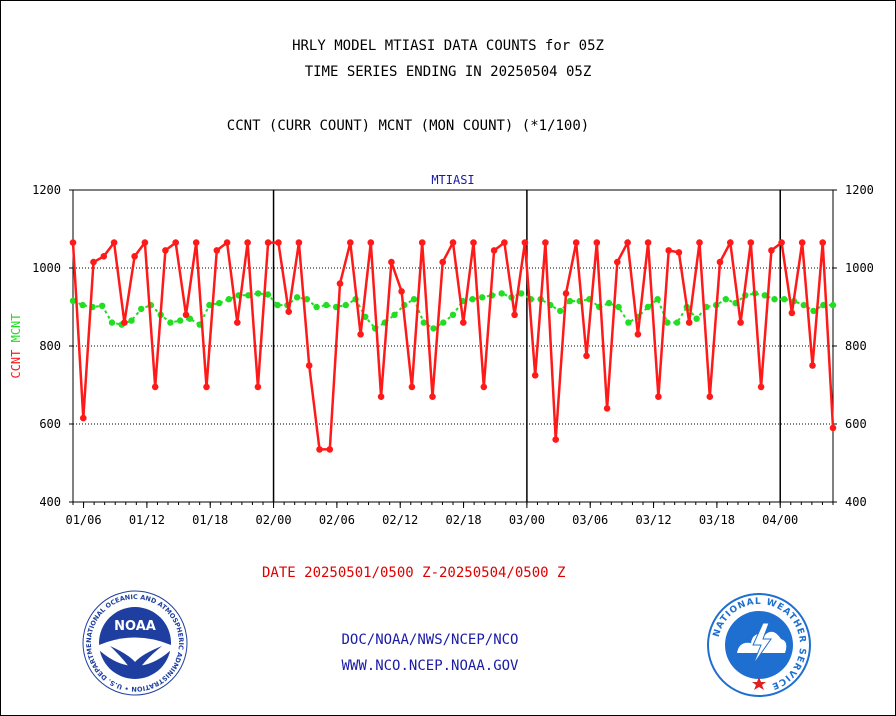 This screenshot has height=716, width=896. What do you see at coordinates (448, 72) in the screenshot?
I see `chart-title-line2: TIME SERIES ENDING IN 20250504 05Z` at bounding box center [448, 72].